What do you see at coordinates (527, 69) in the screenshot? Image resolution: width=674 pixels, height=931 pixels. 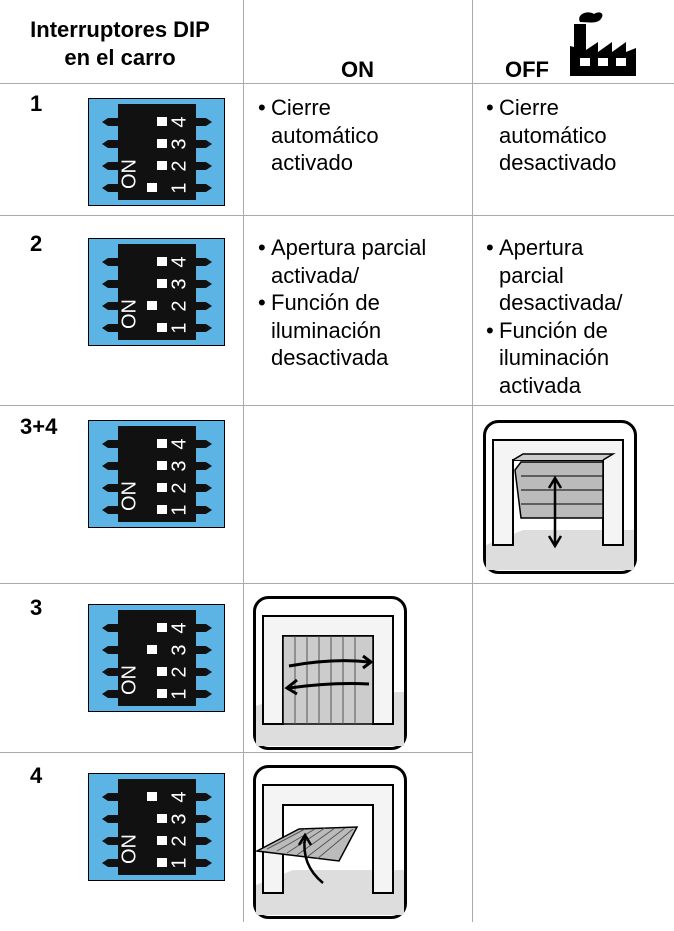 I see `header-off: OFF` at bounding box center [527, 69].